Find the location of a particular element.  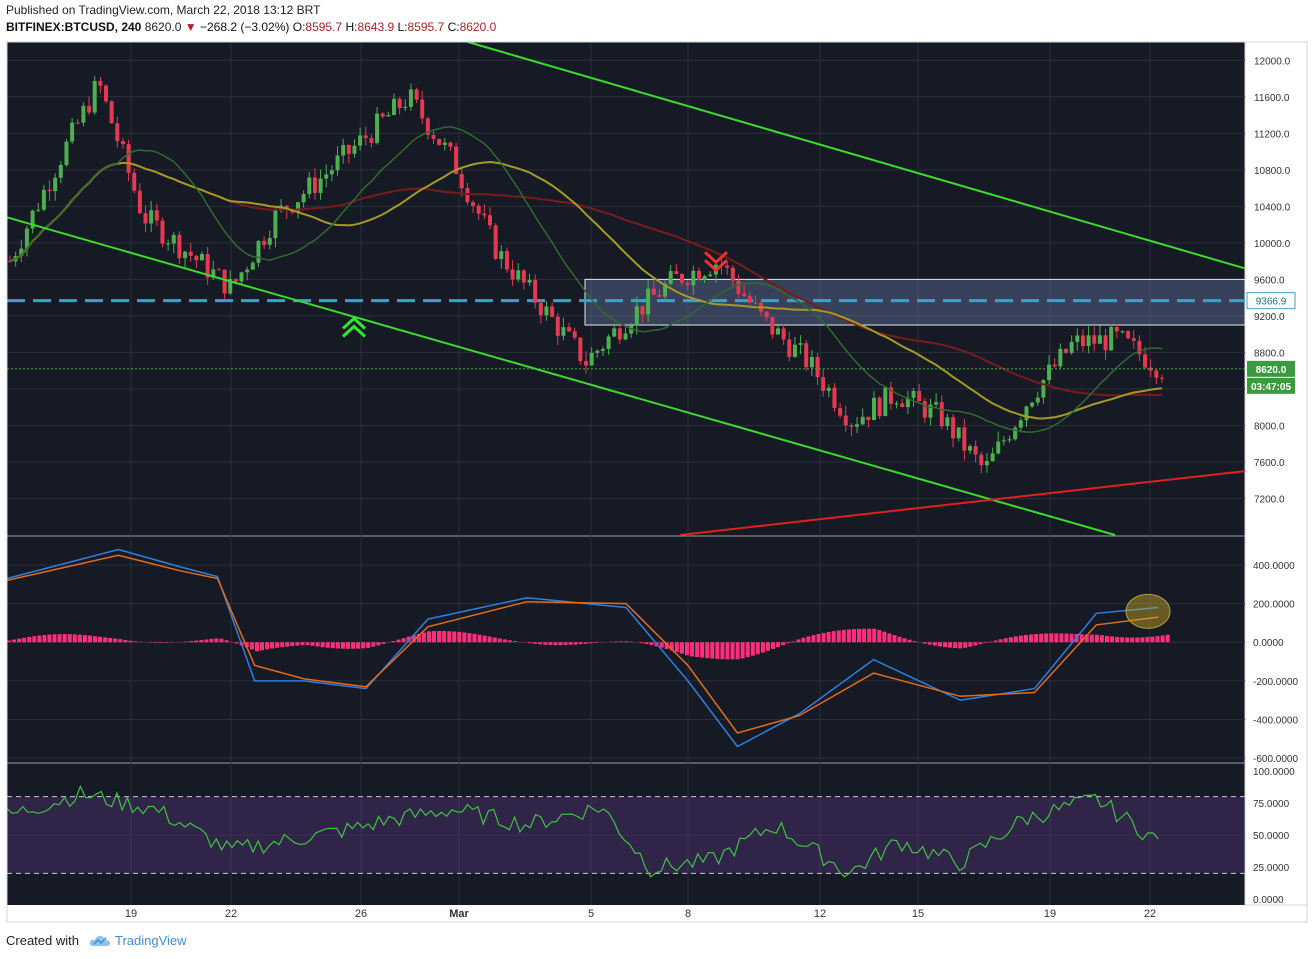

sell-arrow-icon is located at coordinates (716, 262).